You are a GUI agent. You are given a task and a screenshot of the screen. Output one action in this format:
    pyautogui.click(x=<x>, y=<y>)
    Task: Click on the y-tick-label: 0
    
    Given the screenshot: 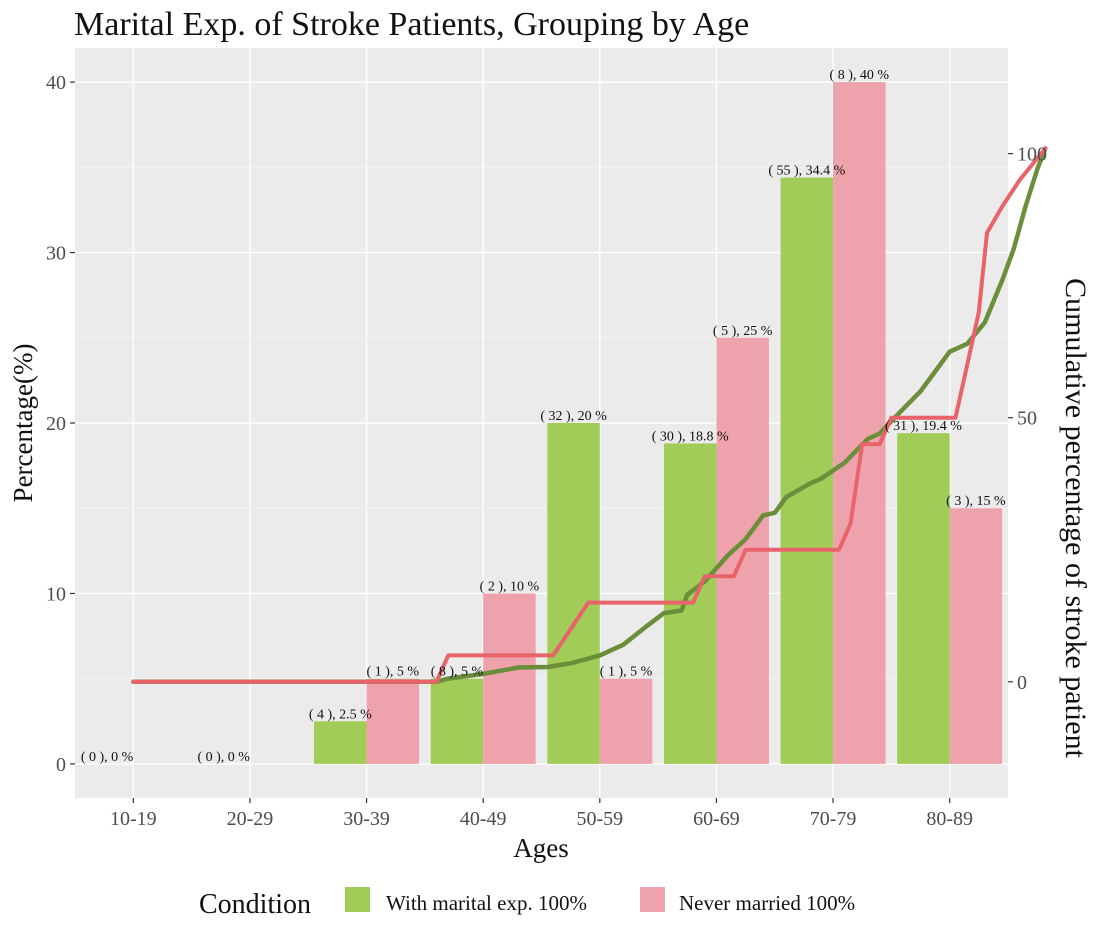 What is the action you would take?
    pyautogui.click(x=61, y=765)
    